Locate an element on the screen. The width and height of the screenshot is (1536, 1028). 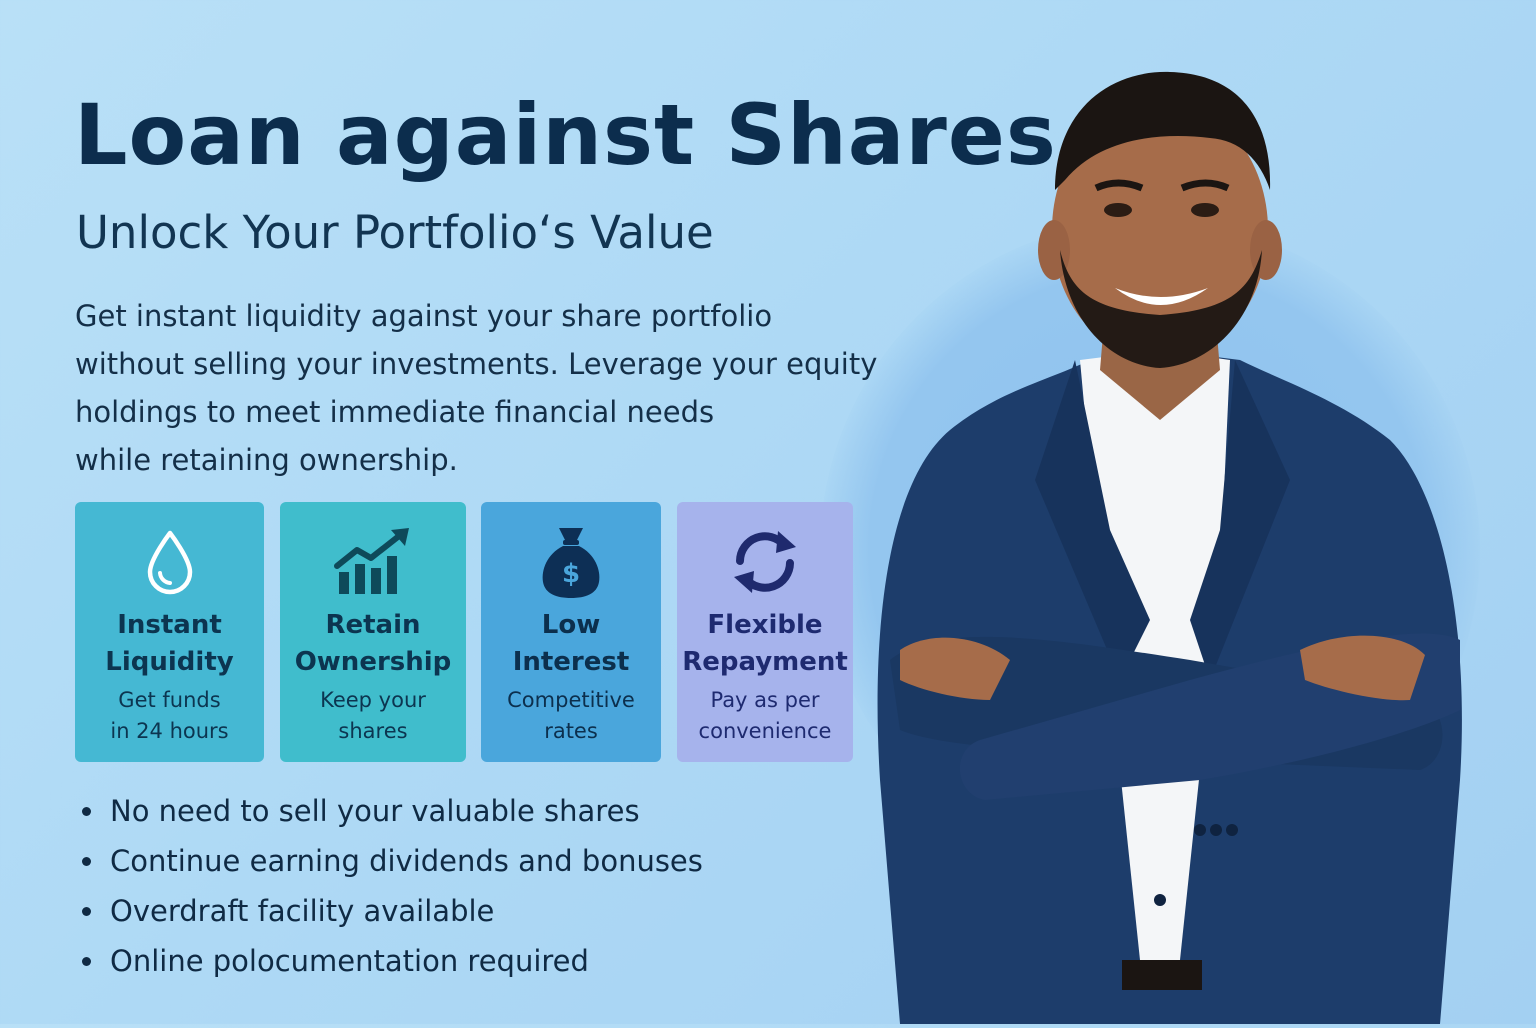
feature-subtitle-line: shares is located at coordinates (373, 731).